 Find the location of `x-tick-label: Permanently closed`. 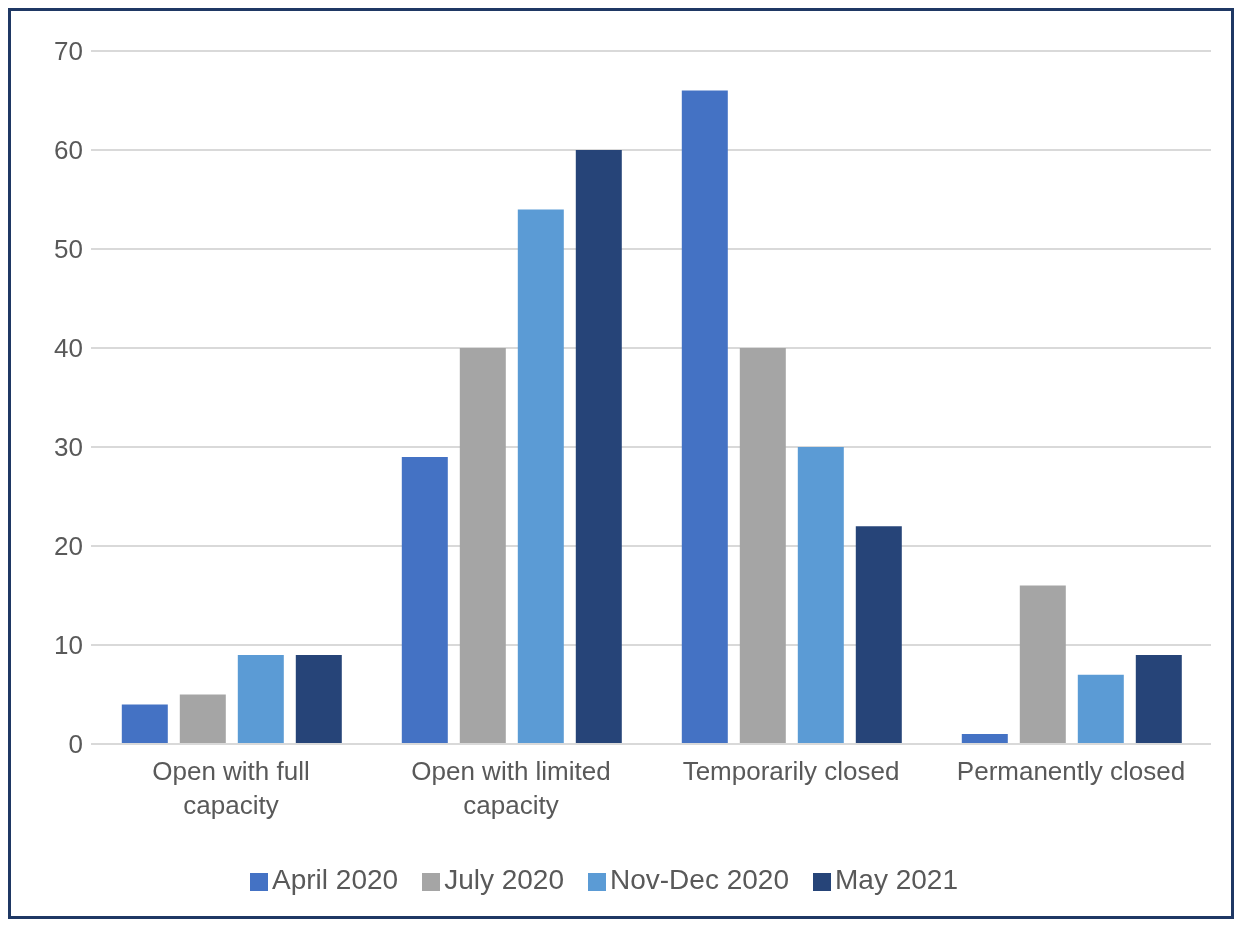

x-tick-label: Permanently closed is located at coordinates (1071, 771).